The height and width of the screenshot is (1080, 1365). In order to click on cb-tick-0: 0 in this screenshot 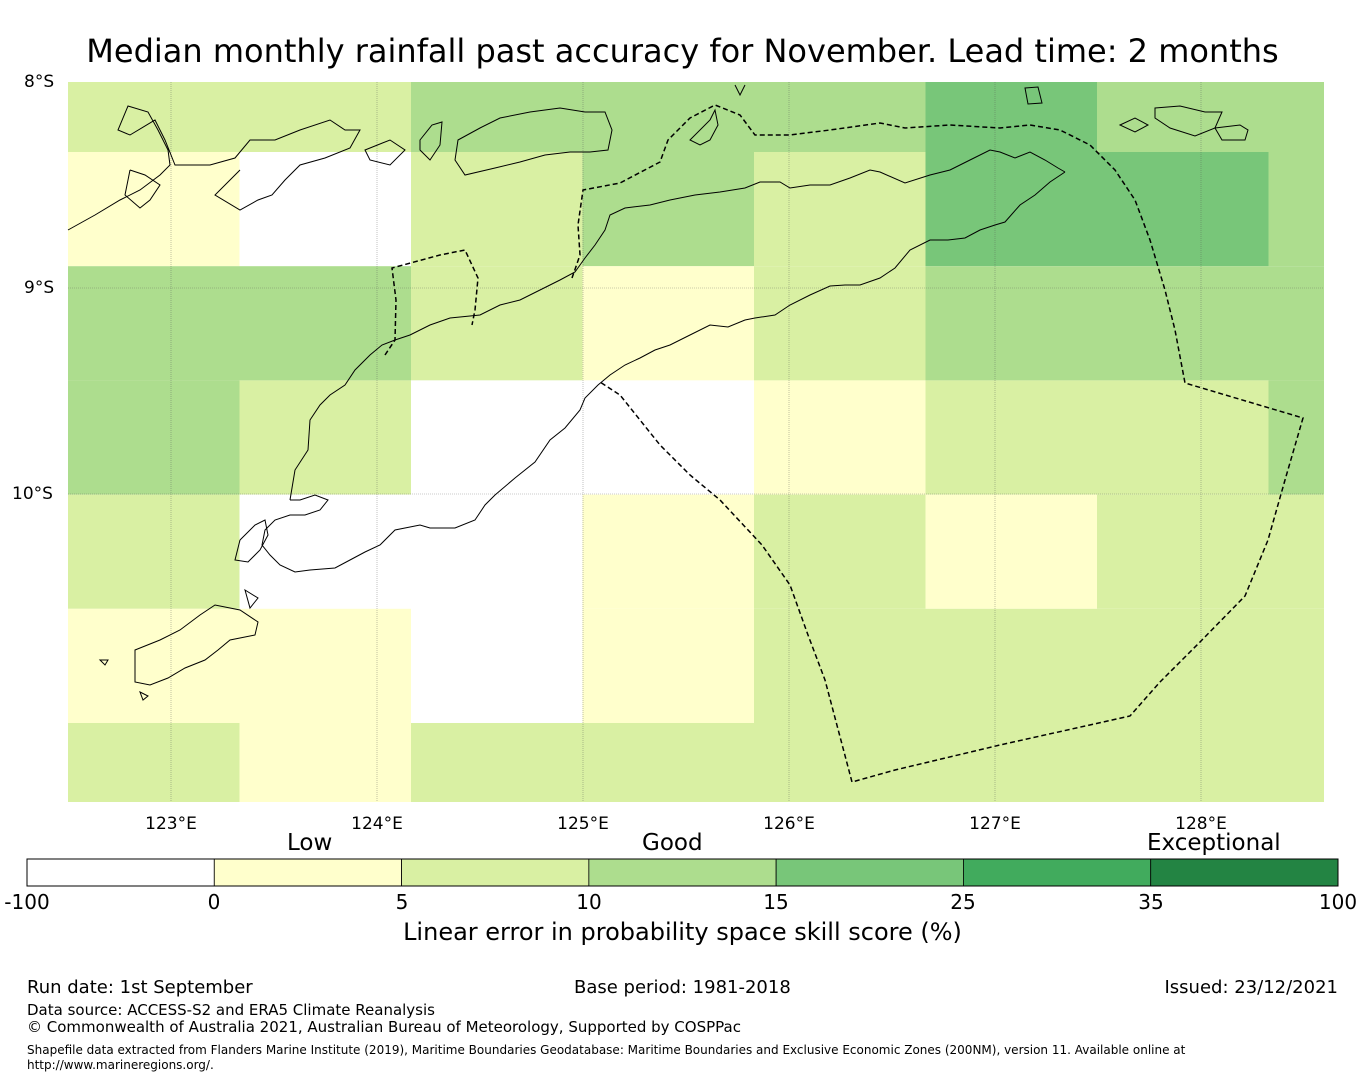, I will do `click(214, 902)`.